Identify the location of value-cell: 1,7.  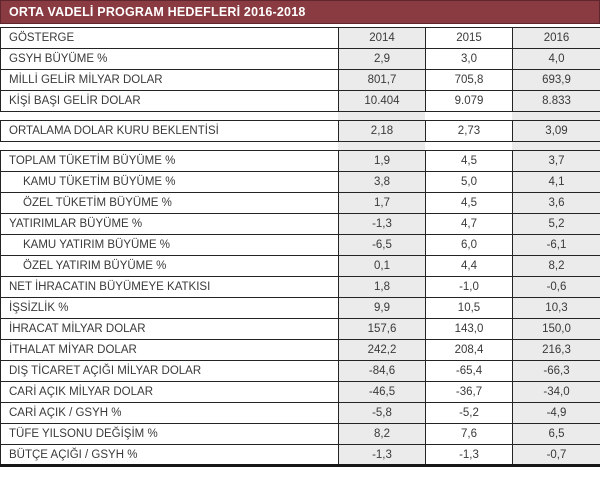
(382, 203).